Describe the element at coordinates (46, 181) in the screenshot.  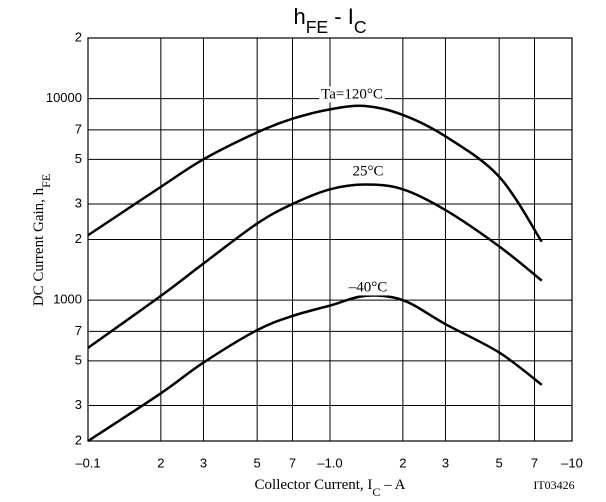
I see `y_label-part: FE` at that location.